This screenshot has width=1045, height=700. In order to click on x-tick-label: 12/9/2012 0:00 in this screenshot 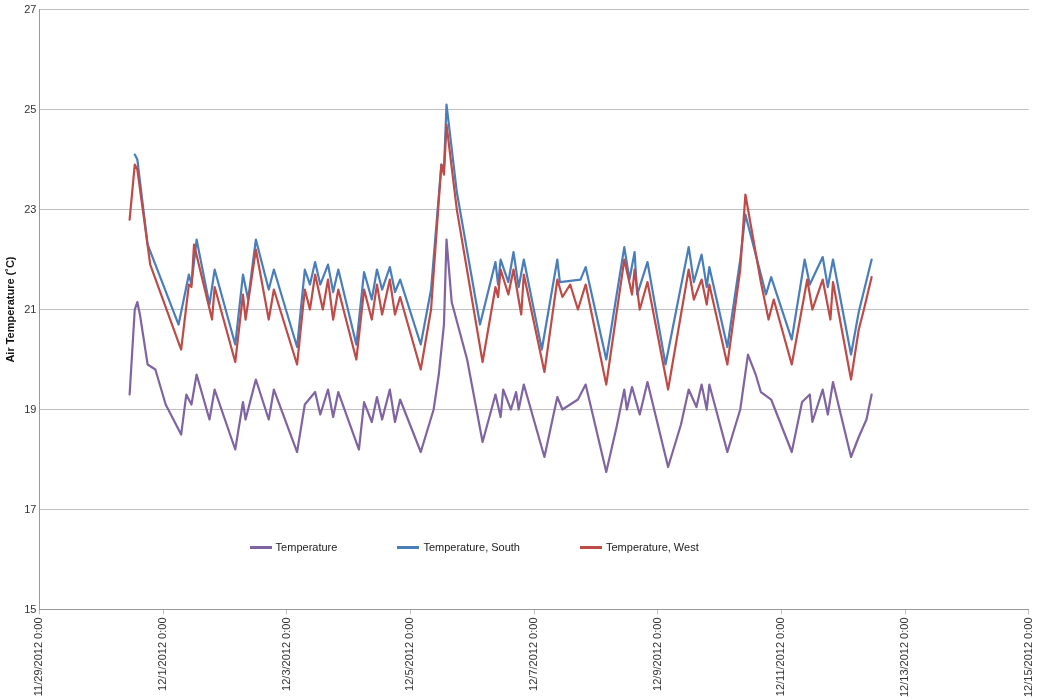, I will do `click(656, 654)`.